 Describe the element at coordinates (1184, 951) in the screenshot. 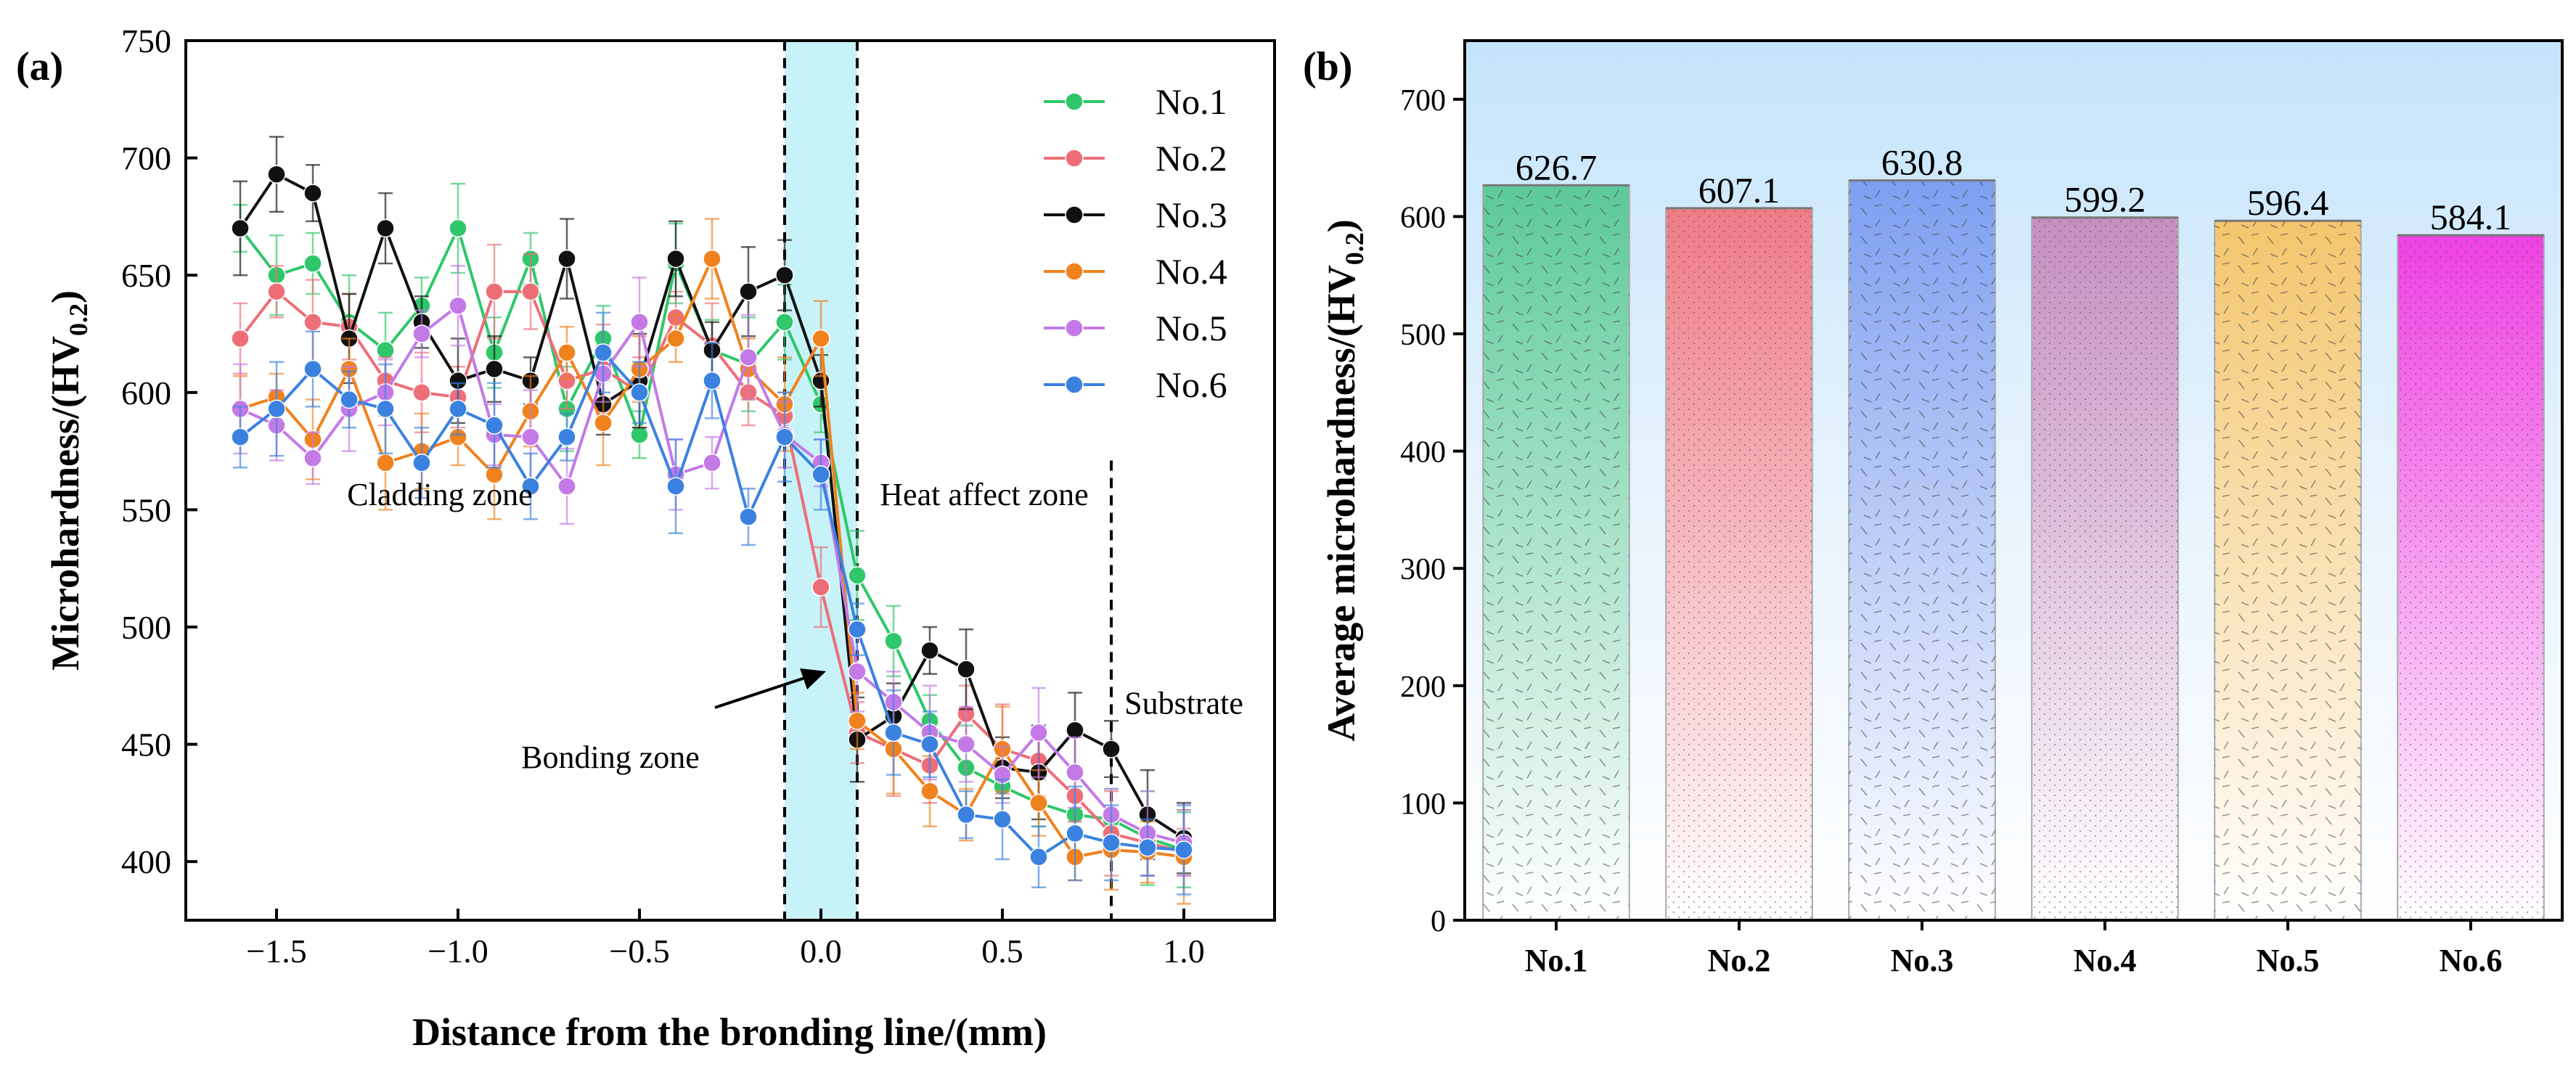

I see `x-tick-label-a: 1.0` at that location.